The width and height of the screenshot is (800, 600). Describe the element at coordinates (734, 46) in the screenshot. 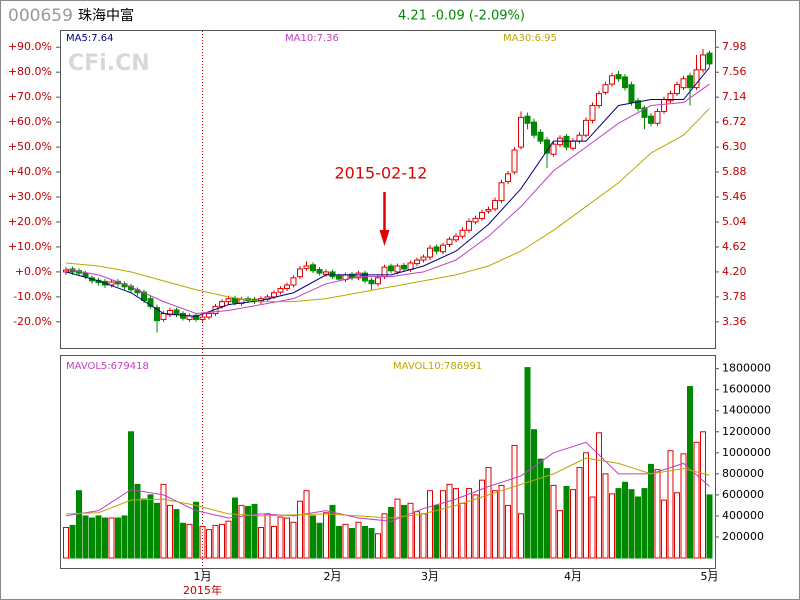

I see `y-tick-label: 7.98` at that location.